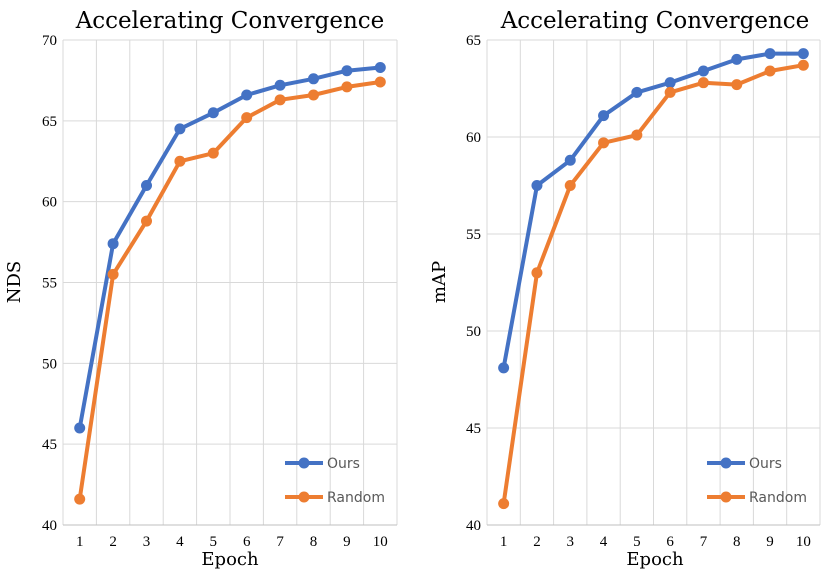  What do you see at coordinates (14, 282) in the screenshot?
I see `y-axis-label: NDS` at bounding box center [14, 282].